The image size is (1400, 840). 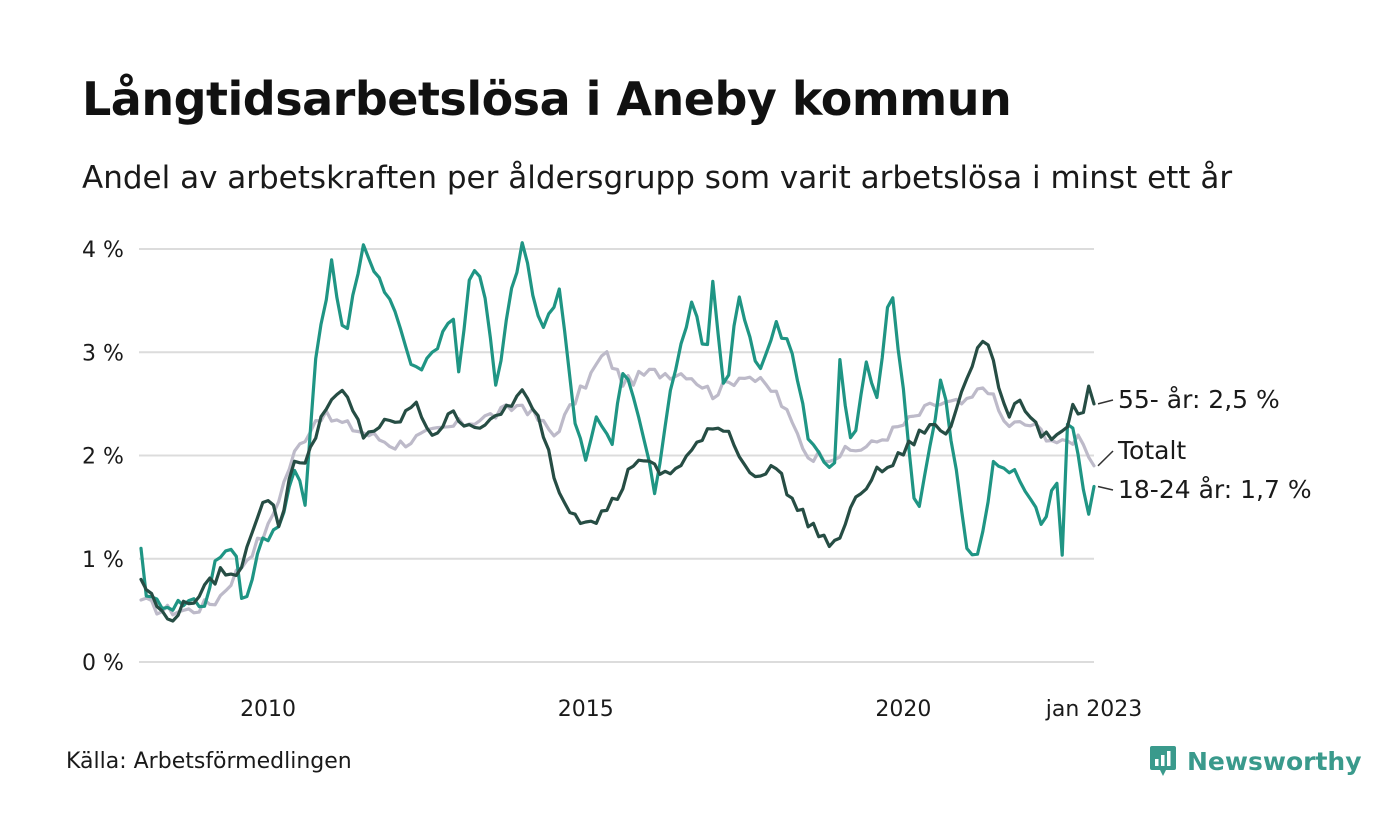 What do you see at coordinates (903, 709) in the screenshot?
I see `x-tick-label: 2020` at bounding box center [903, 709].